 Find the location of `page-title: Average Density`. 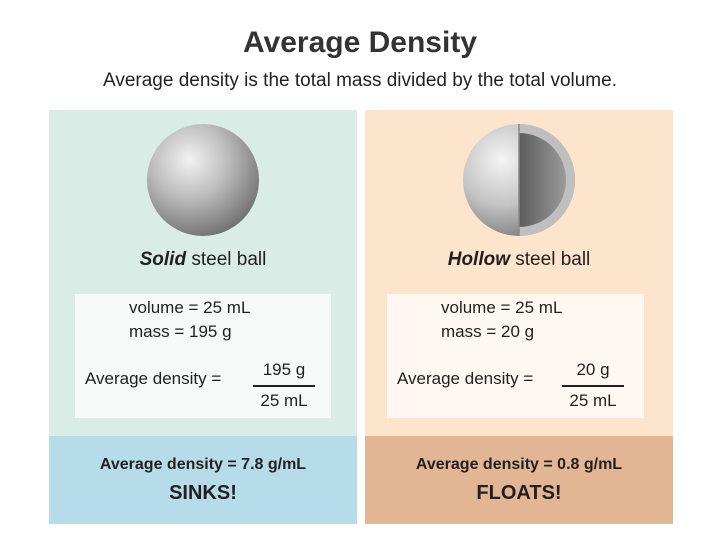

page-title: Average Density is located at coordinates (360, 42).